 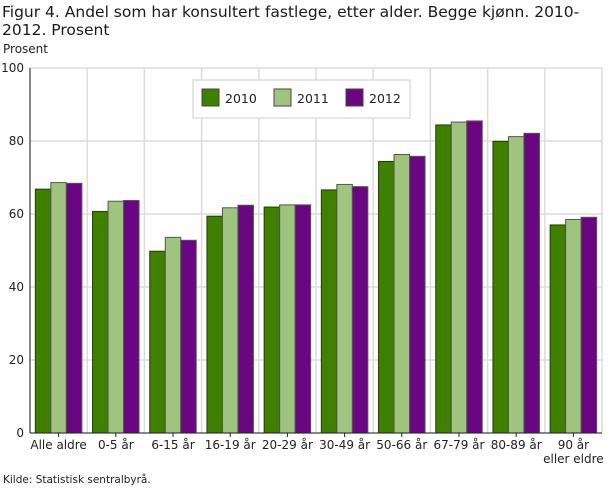 I want to click on x-tick-label: 50-66 år, so click(x=401, y=445).